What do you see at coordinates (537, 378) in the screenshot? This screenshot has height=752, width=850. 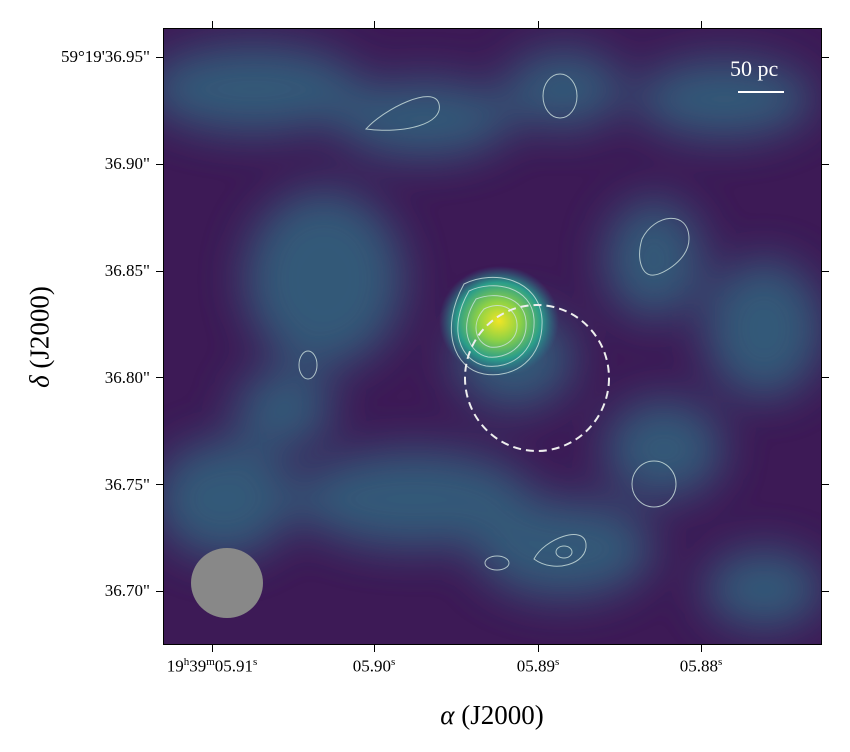 I see `dashed-circle` at bounding box center [537, 378].